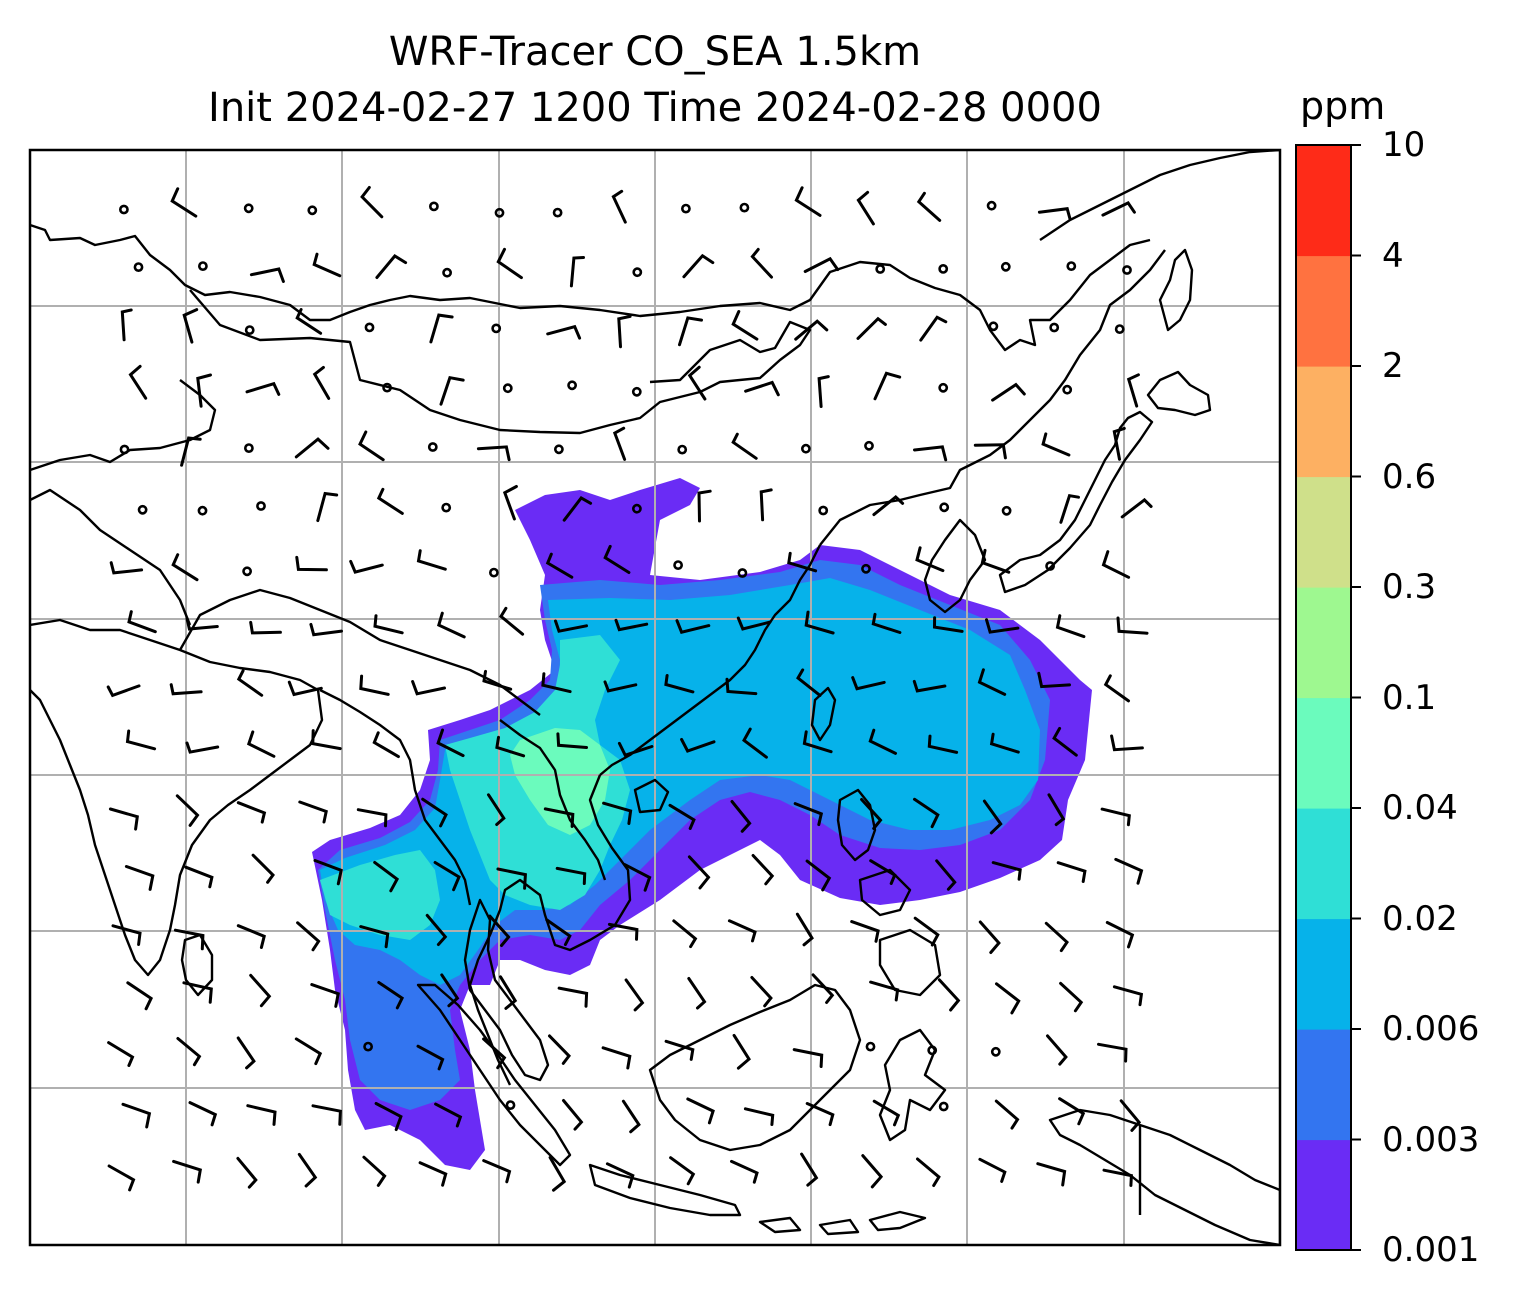 The height and width of the screenshot is (1306, 1528). I want to click on colorbar-tick-label: 10, so click(1404, 145).